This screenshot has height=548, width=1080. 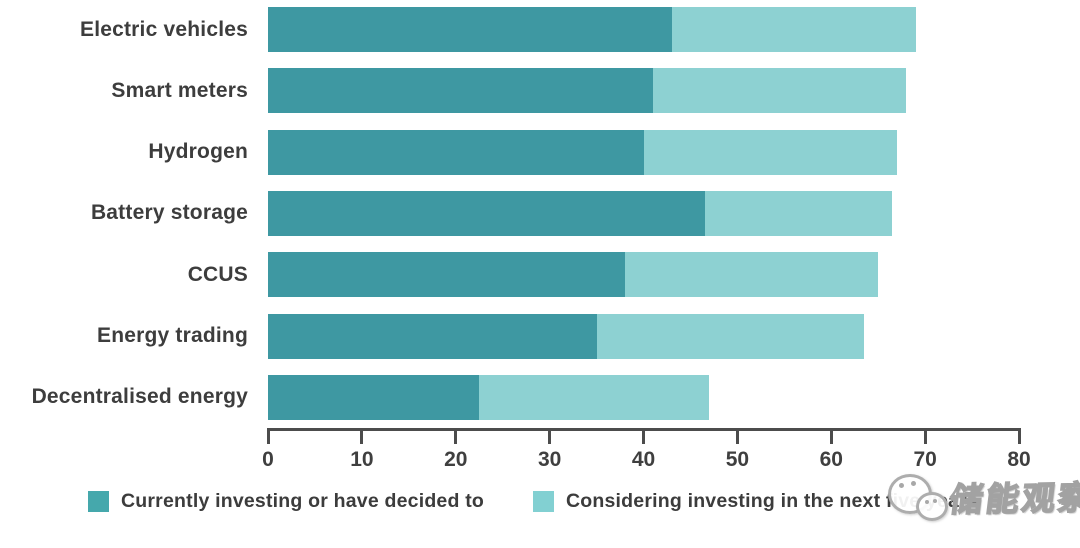 What do you see at coordinates (543, 501) in the screenshot?
I see `legend-swatch-considering-investing` at bounding box center [543, 501].